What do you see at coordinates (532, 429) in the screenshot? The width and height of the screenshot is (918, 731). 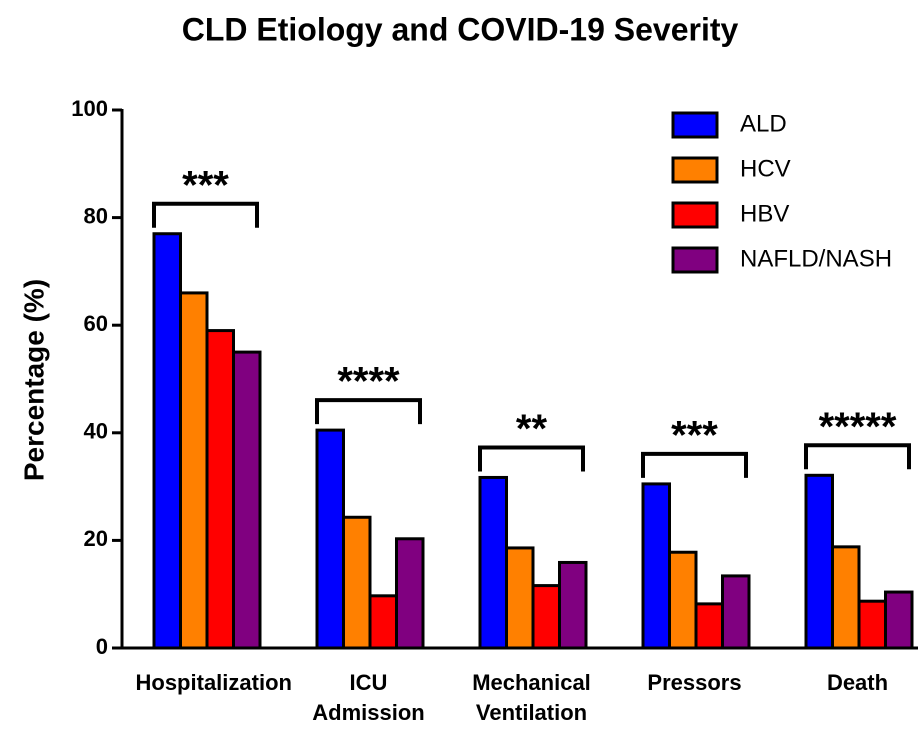 I see `significance-stars: **` at bounding box center [532, 429].